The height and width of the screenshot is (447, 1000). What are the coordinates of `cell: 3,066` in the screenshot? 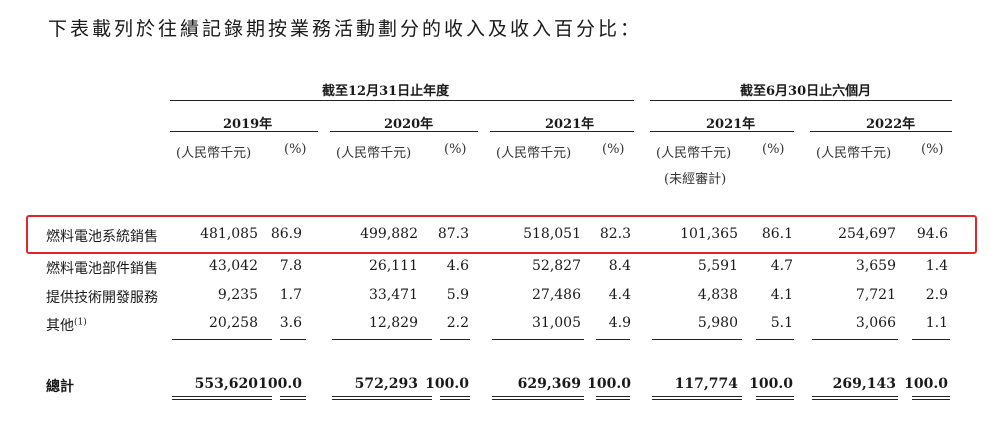 It's located at (875, 323).